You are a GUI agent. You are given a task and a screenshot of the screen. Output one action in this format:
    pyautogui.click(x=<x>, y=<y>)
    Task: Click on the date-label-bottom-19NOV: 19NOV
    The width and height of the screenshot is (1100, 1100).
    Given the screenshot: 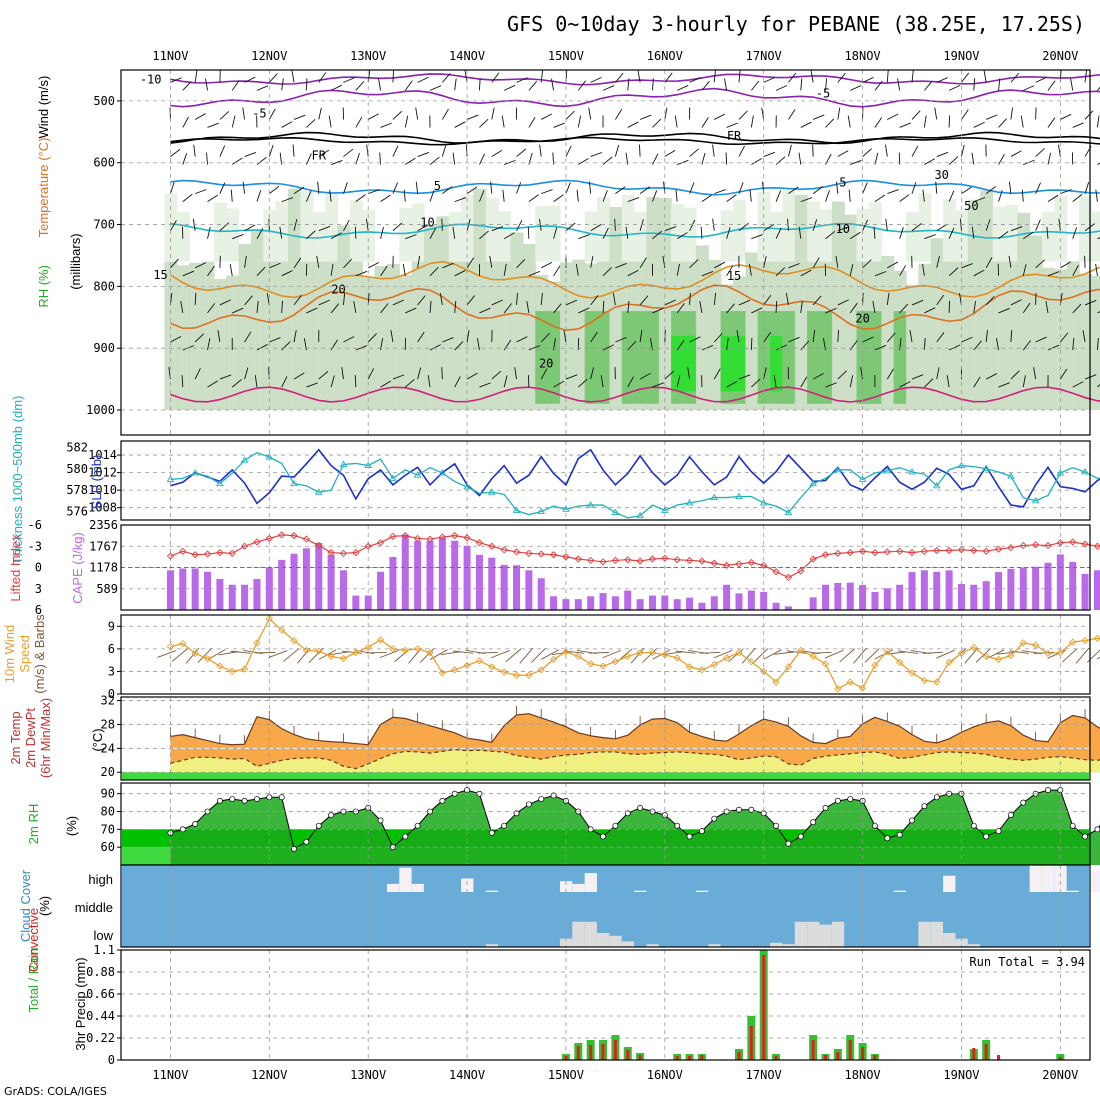 What is the action you would take?
    pyautogui.click(x=961, y=1075)
    